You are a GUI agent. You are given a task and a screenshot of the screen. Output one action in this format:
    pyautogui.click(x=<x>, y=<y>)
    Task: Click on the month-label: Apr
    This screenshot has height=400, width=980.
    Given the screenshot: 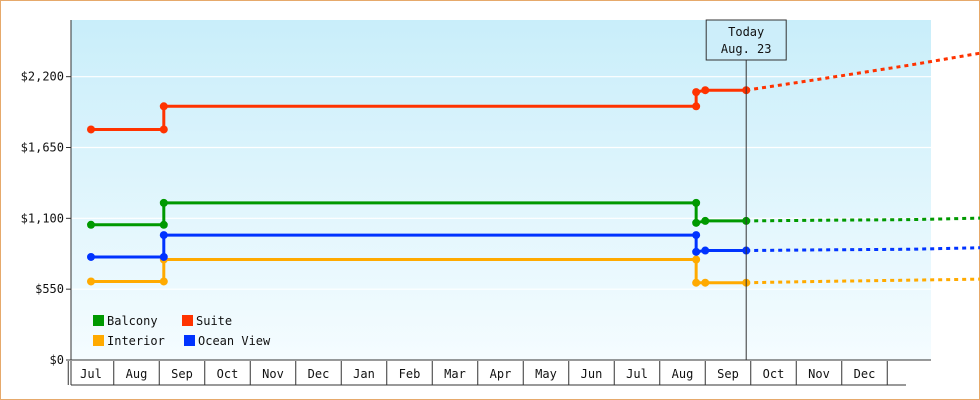 What is the action you would take?
    pyautogui.click(x=501, y=374)
    